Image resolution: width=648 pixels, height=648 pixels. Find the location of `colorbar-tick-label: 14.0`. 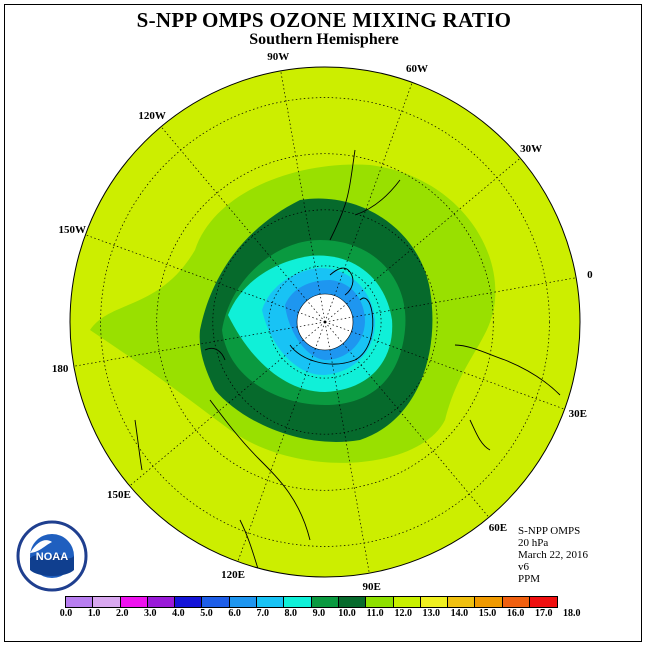

colorbar-tick-label: 14.0 is located at coordinates (459, 613).